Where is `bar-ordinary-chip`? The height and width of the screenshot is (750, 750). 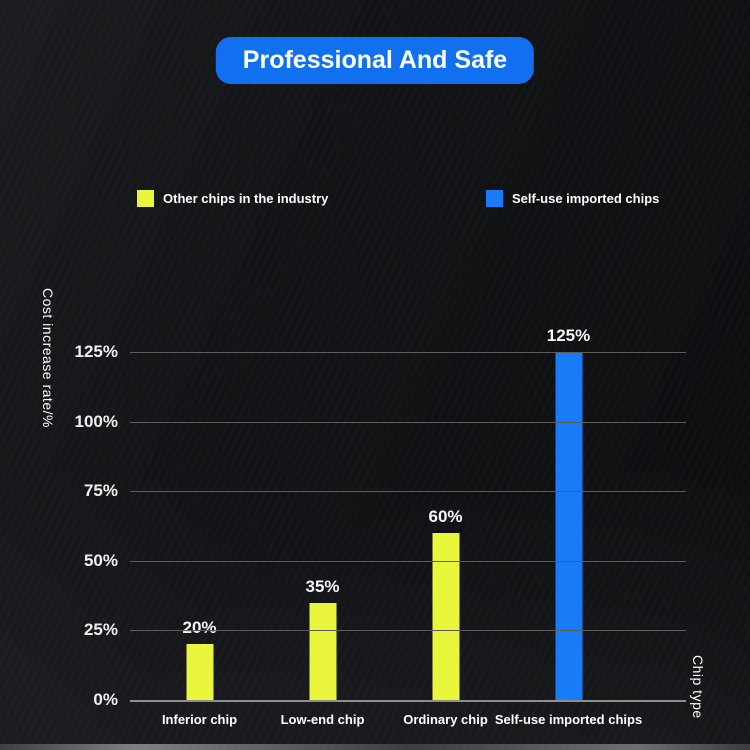 bar-ordinary-chip is located at coordinates (445, 616).